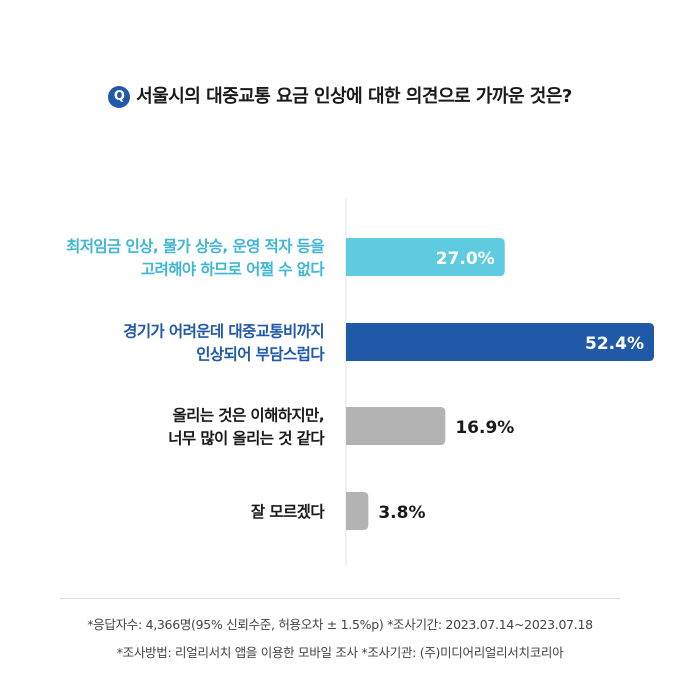 This screenshot has height=680, width=680. What do you see at coordinates (354, 96) in the screenshot?
I see `question-text: 서울시의 대중교통 요금 인상에 대한 의견으로 가까운 것은?` at bounding box center [354, 96].